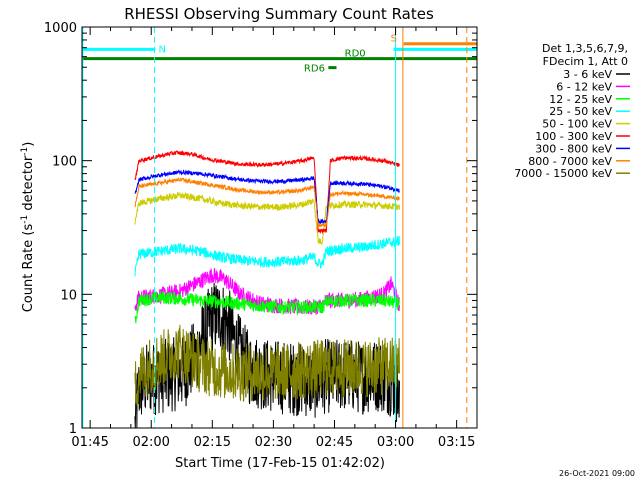 This screenshot has width=640, height=480. Describe the element at coordinates (456, 442) in the screenshot. I see `x-tick-label: 03:15` at that location.